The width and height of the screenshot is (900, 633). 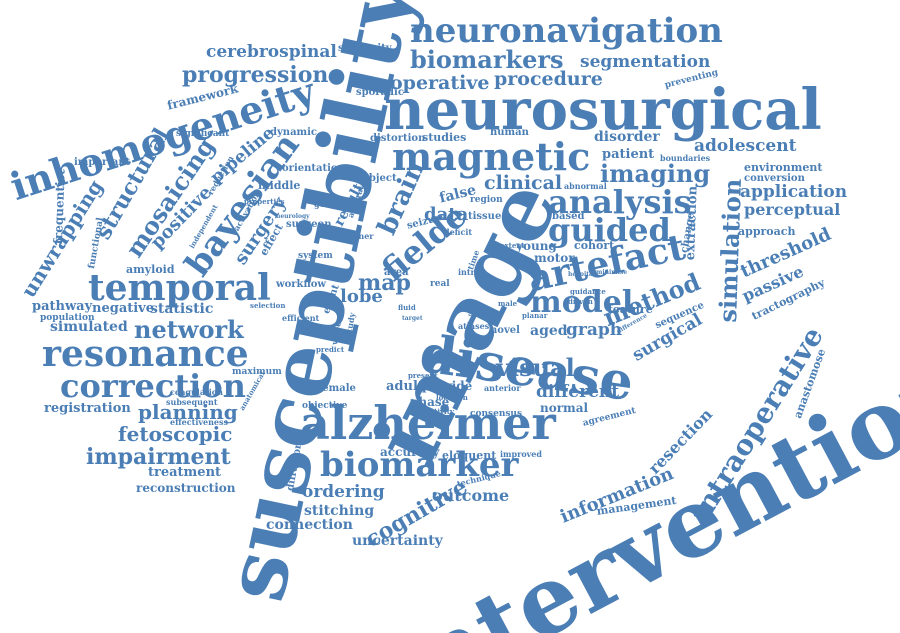 What do you see at coordinates (774, 178) in the screenshot?
I see `word-conversion: conversion` at bounding box center [774, 178].